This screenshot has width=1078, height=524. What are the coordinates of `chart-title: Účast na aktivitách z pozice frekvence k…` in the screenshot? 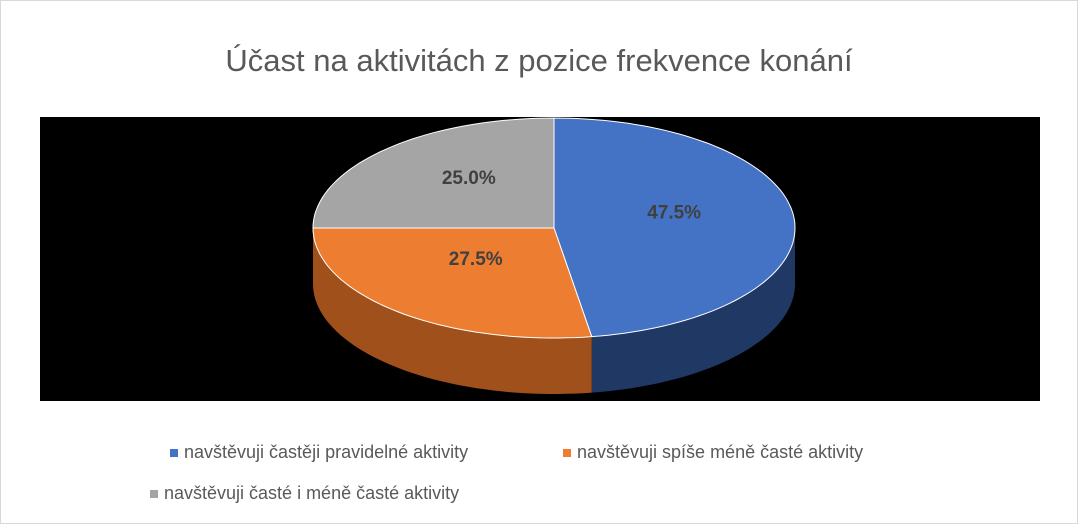 It's located at (539, 60).